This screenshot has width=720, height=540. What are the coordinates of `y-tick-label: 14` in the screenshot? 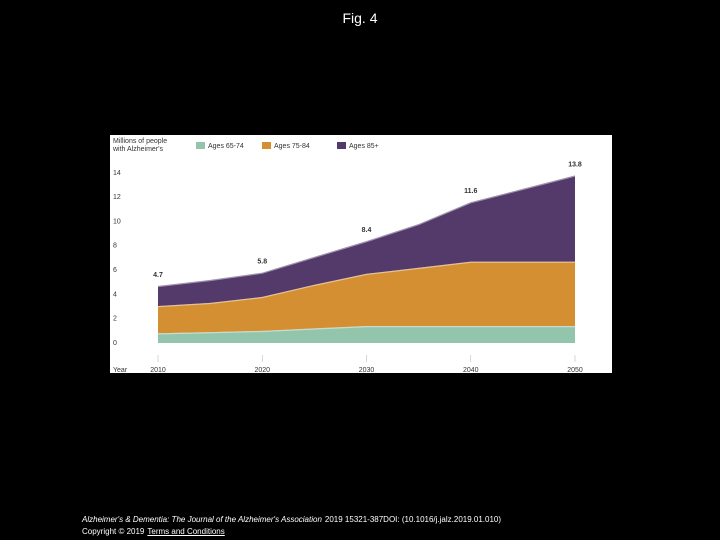 It's located at (117, 173).